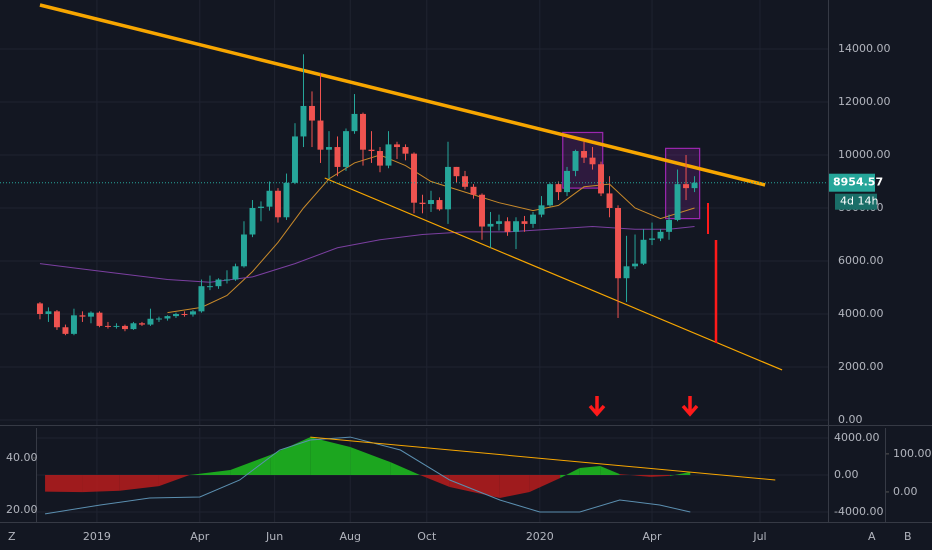 This screenshot has width=932, height=550. What do you see at coordinates (864, 101) in the screenshot?
I see `y-tick-label: 12000.00` at bounding box center [864, 101].